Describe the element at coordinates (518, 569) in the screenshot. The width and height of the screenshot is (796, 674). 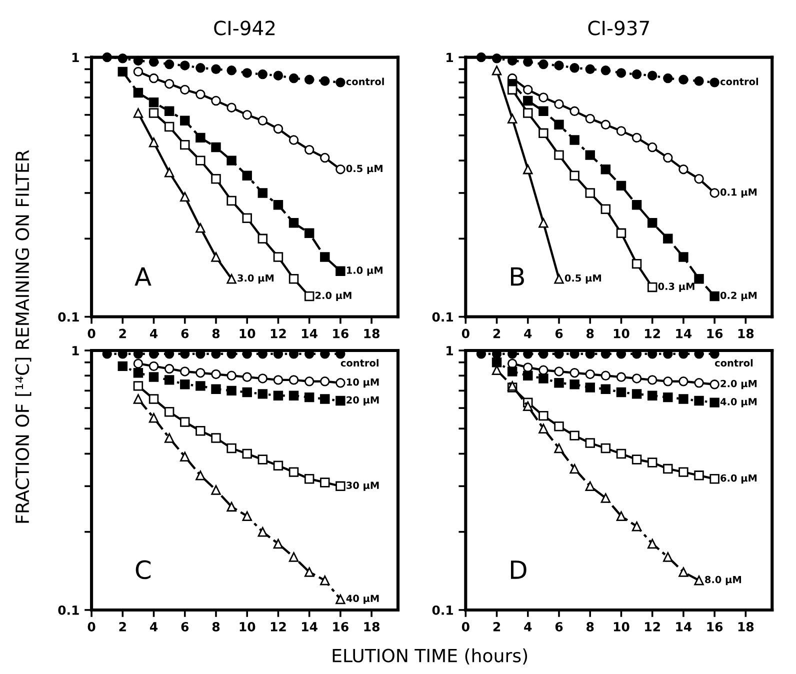
I see `annotation: D` at that location.